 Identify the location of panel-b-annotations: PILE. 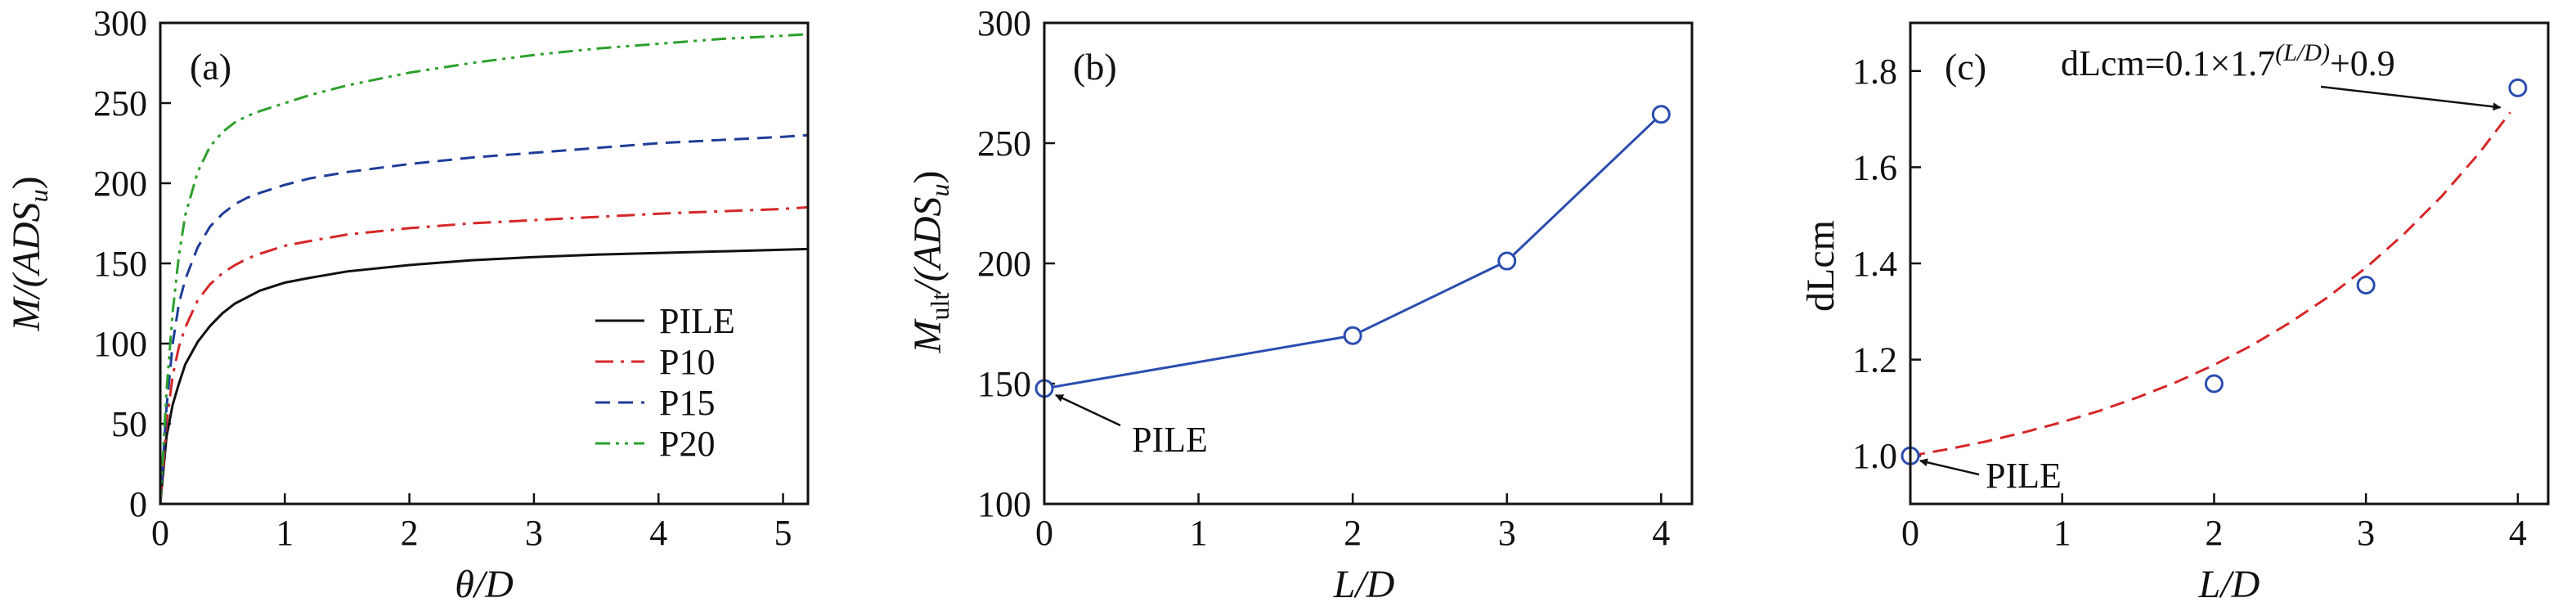
(1131, 427).